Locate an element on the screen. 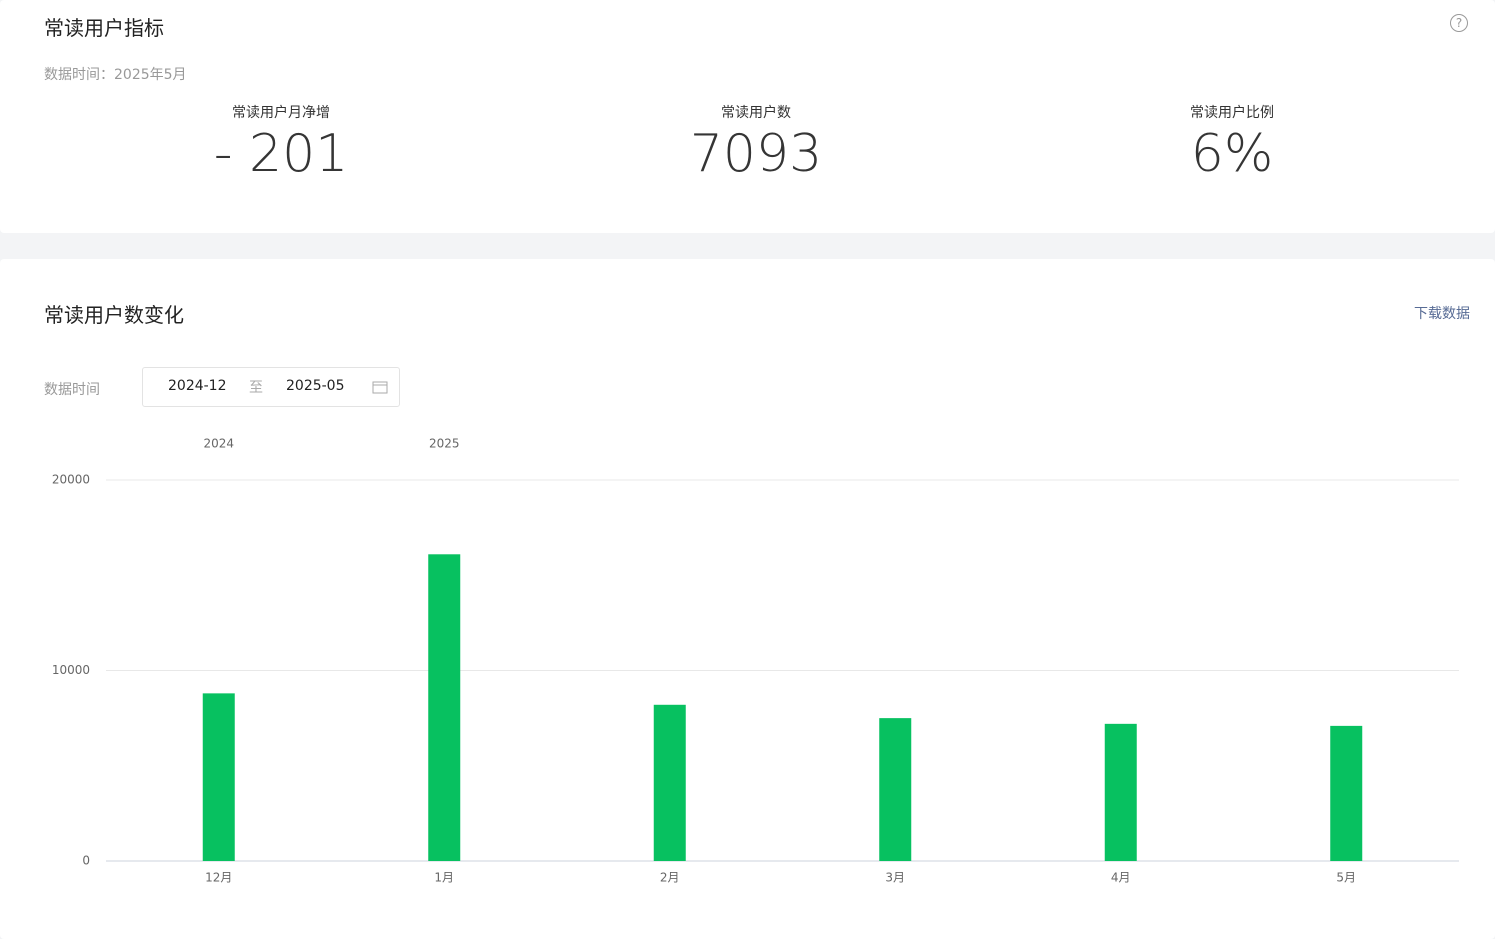  year-label: 2025 is located at coordinates (444, 444).